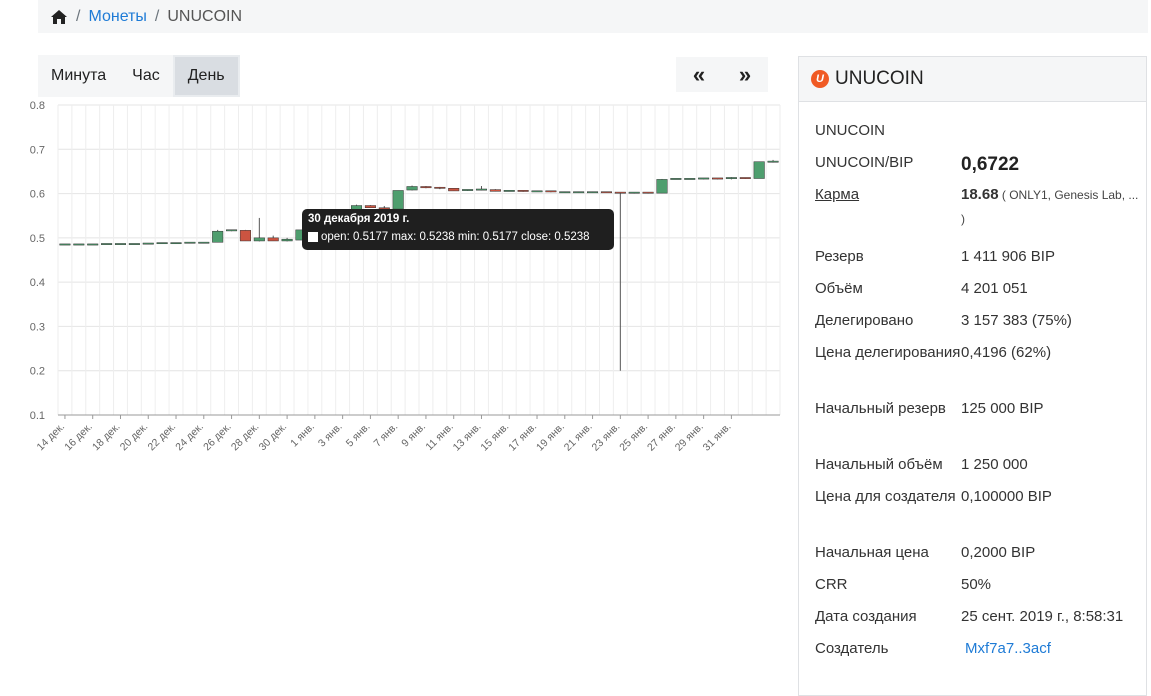 Image resolution: width=1151 pixels, height=696 pixels. I want to click on x-tick-label: 24 дек., so click(189, 437).